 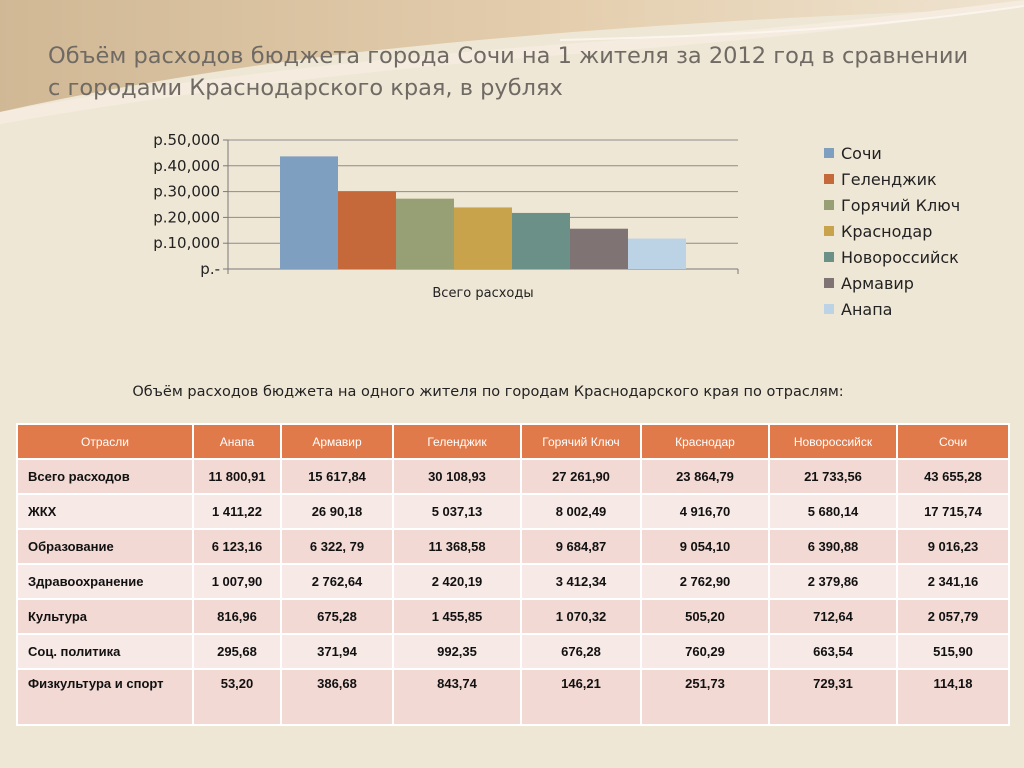 I want to click on table-cell: 5 037,13, so click(x=457, y=511).